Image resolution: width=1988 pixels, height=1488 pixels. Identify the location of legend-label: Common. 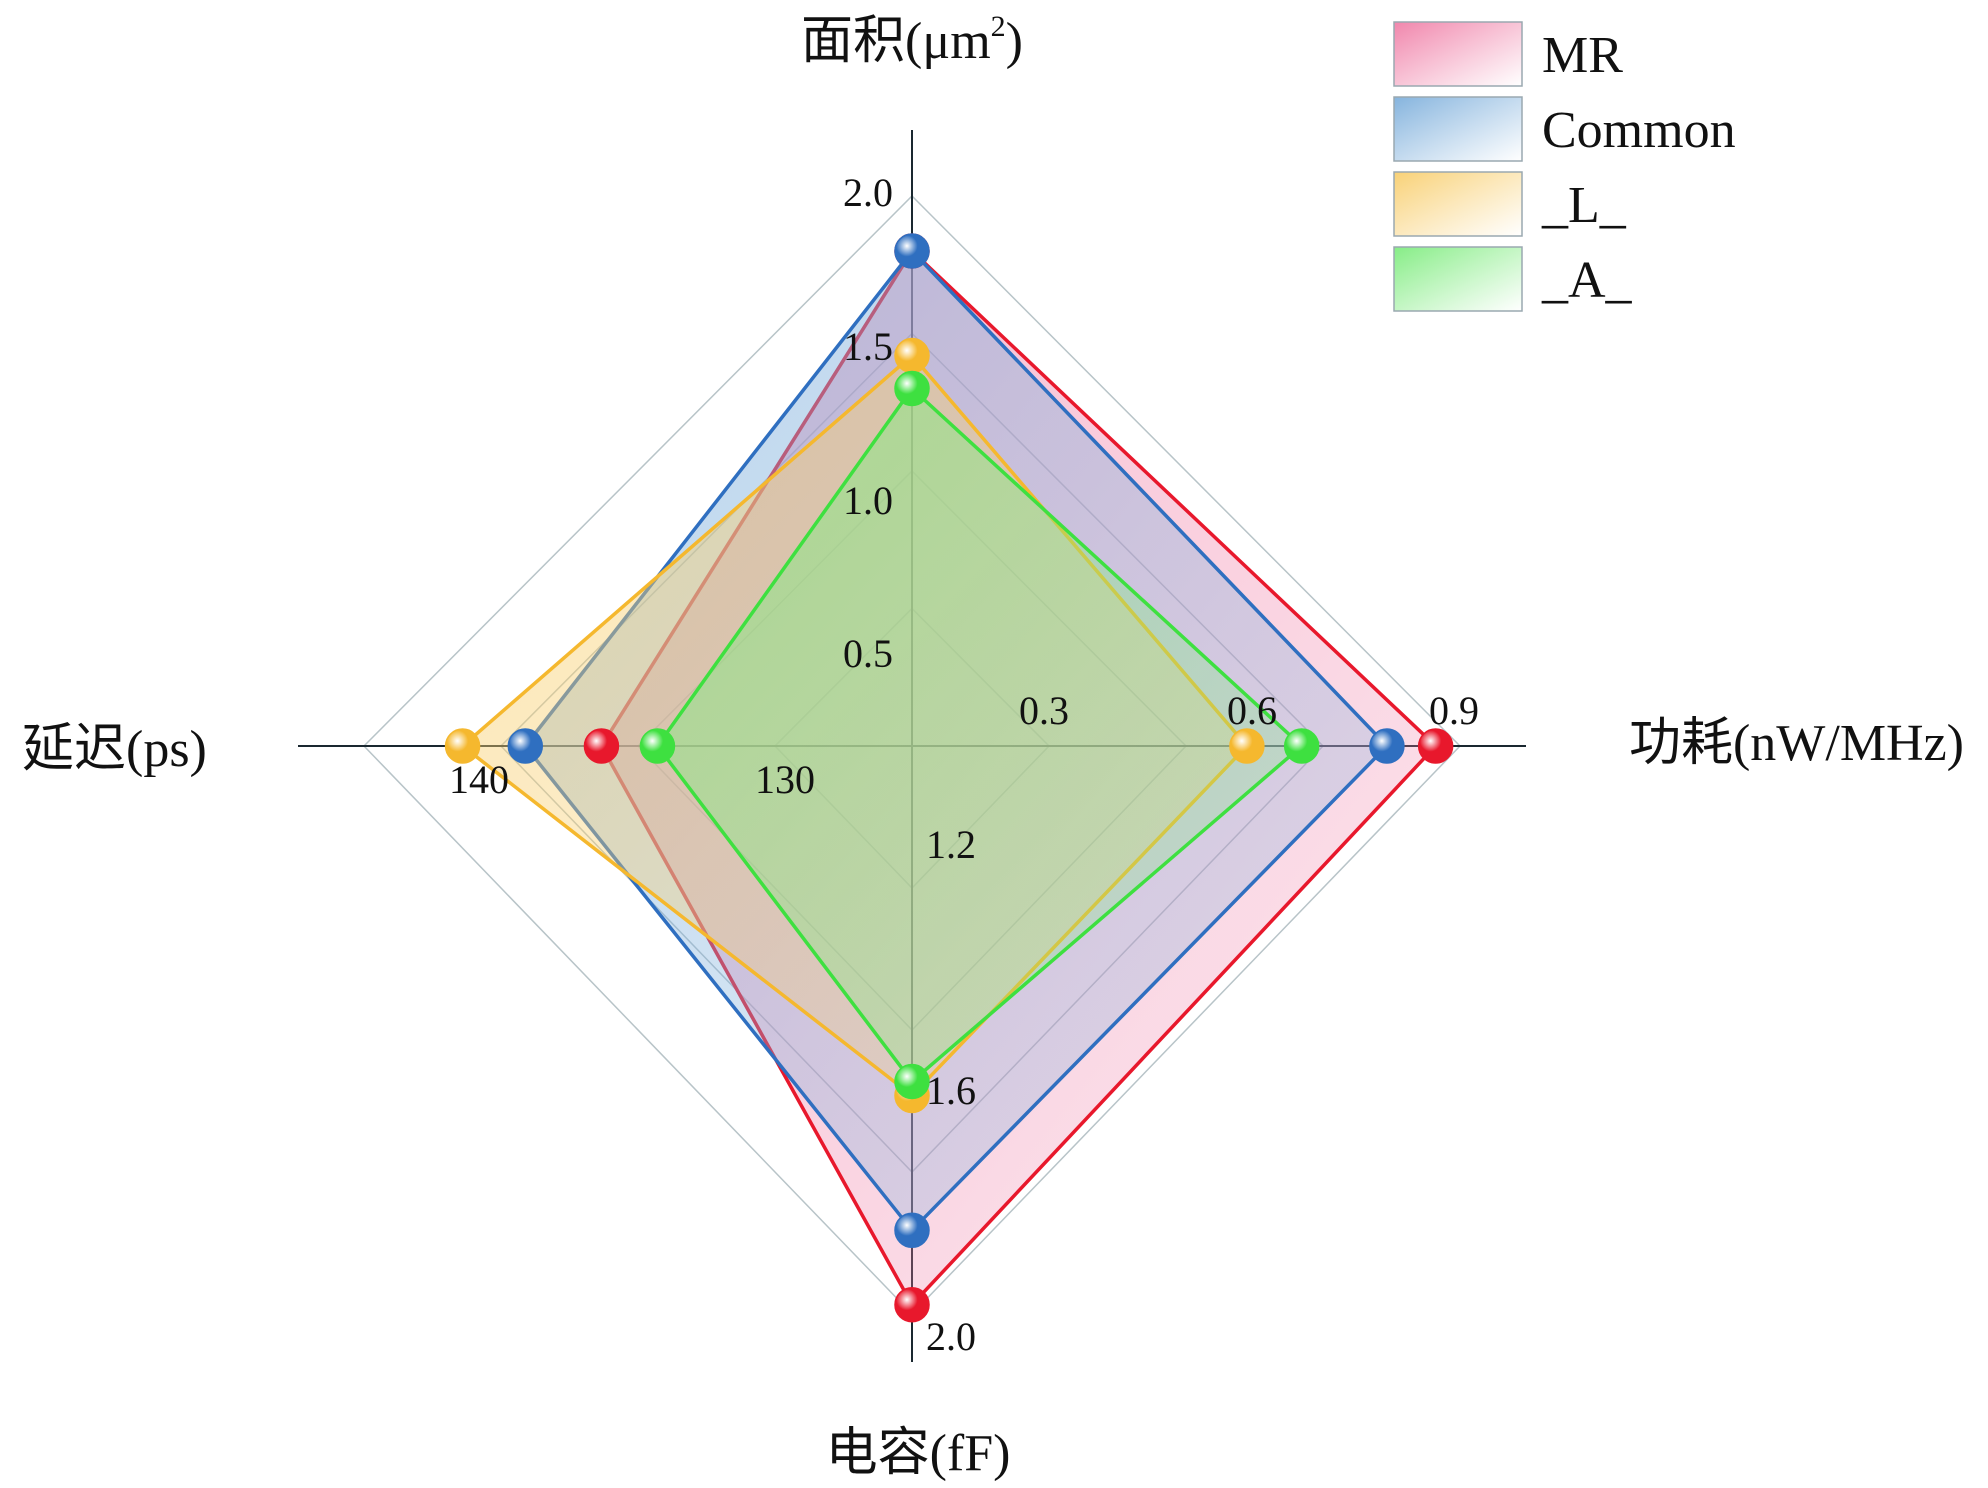
(1639, 130).